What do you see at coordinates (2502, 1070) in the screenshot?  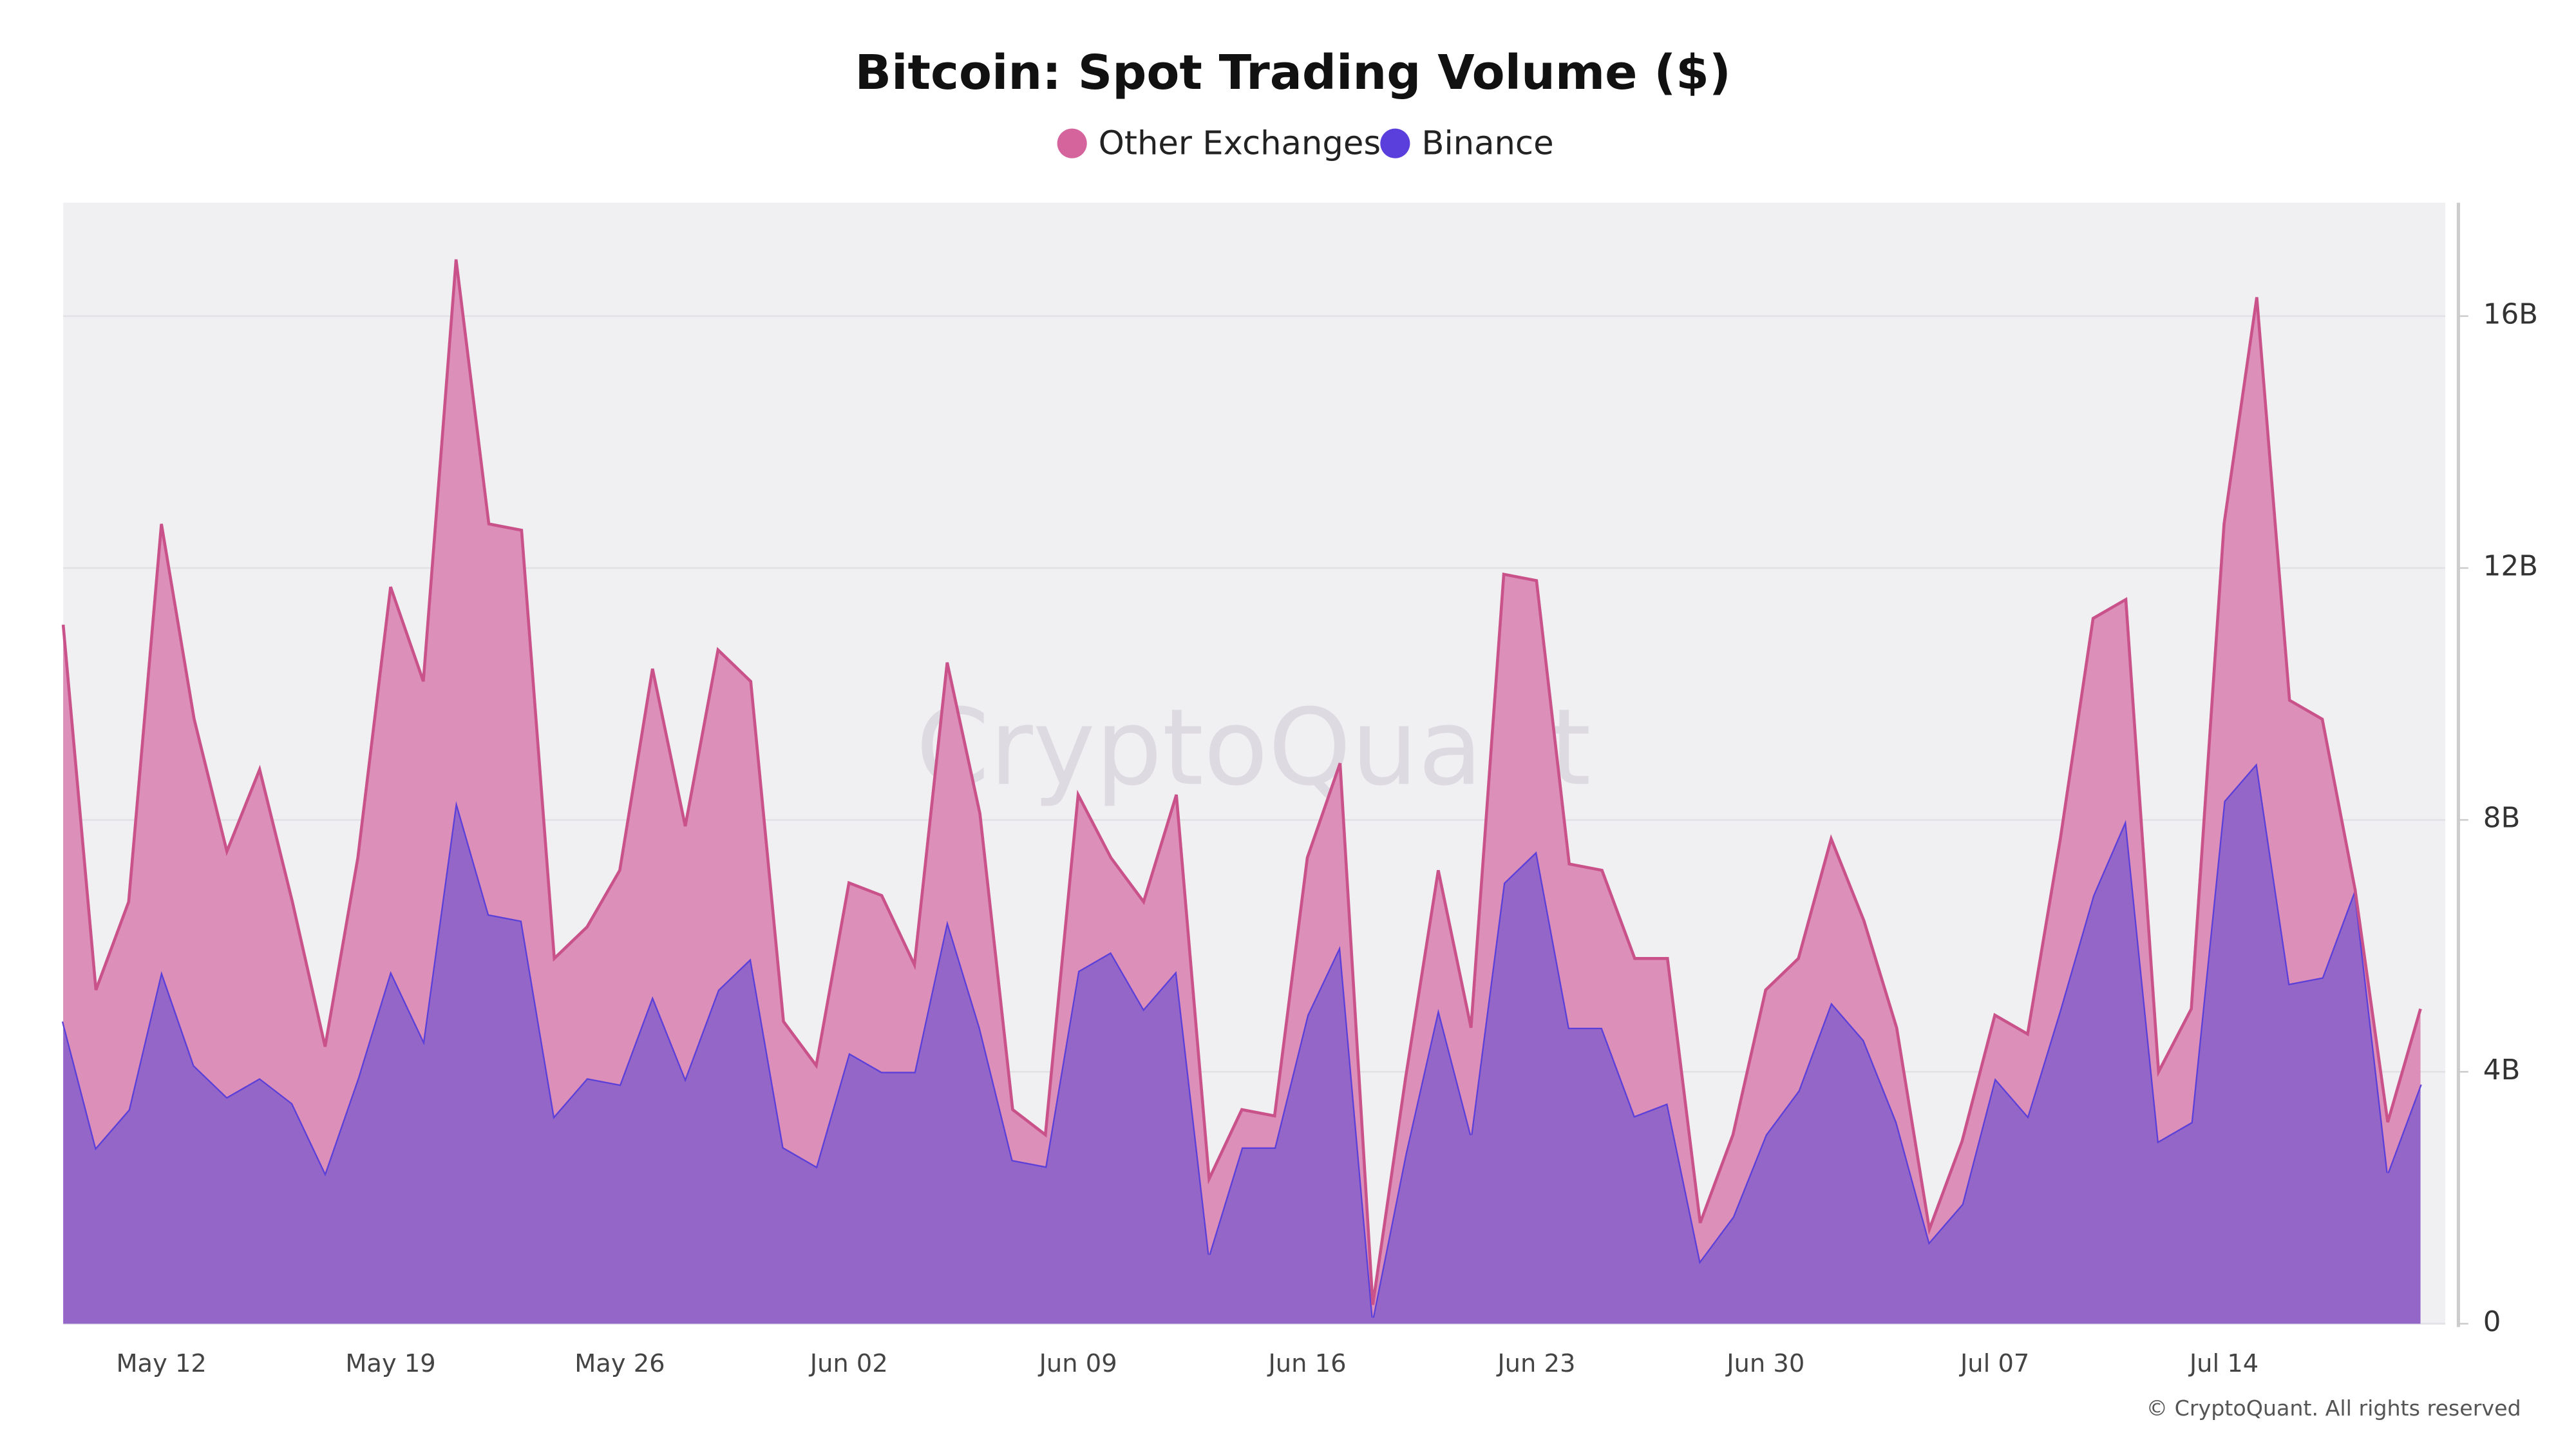 I see `y-tick-label: 4B` at bounding box center [2502, 1070].